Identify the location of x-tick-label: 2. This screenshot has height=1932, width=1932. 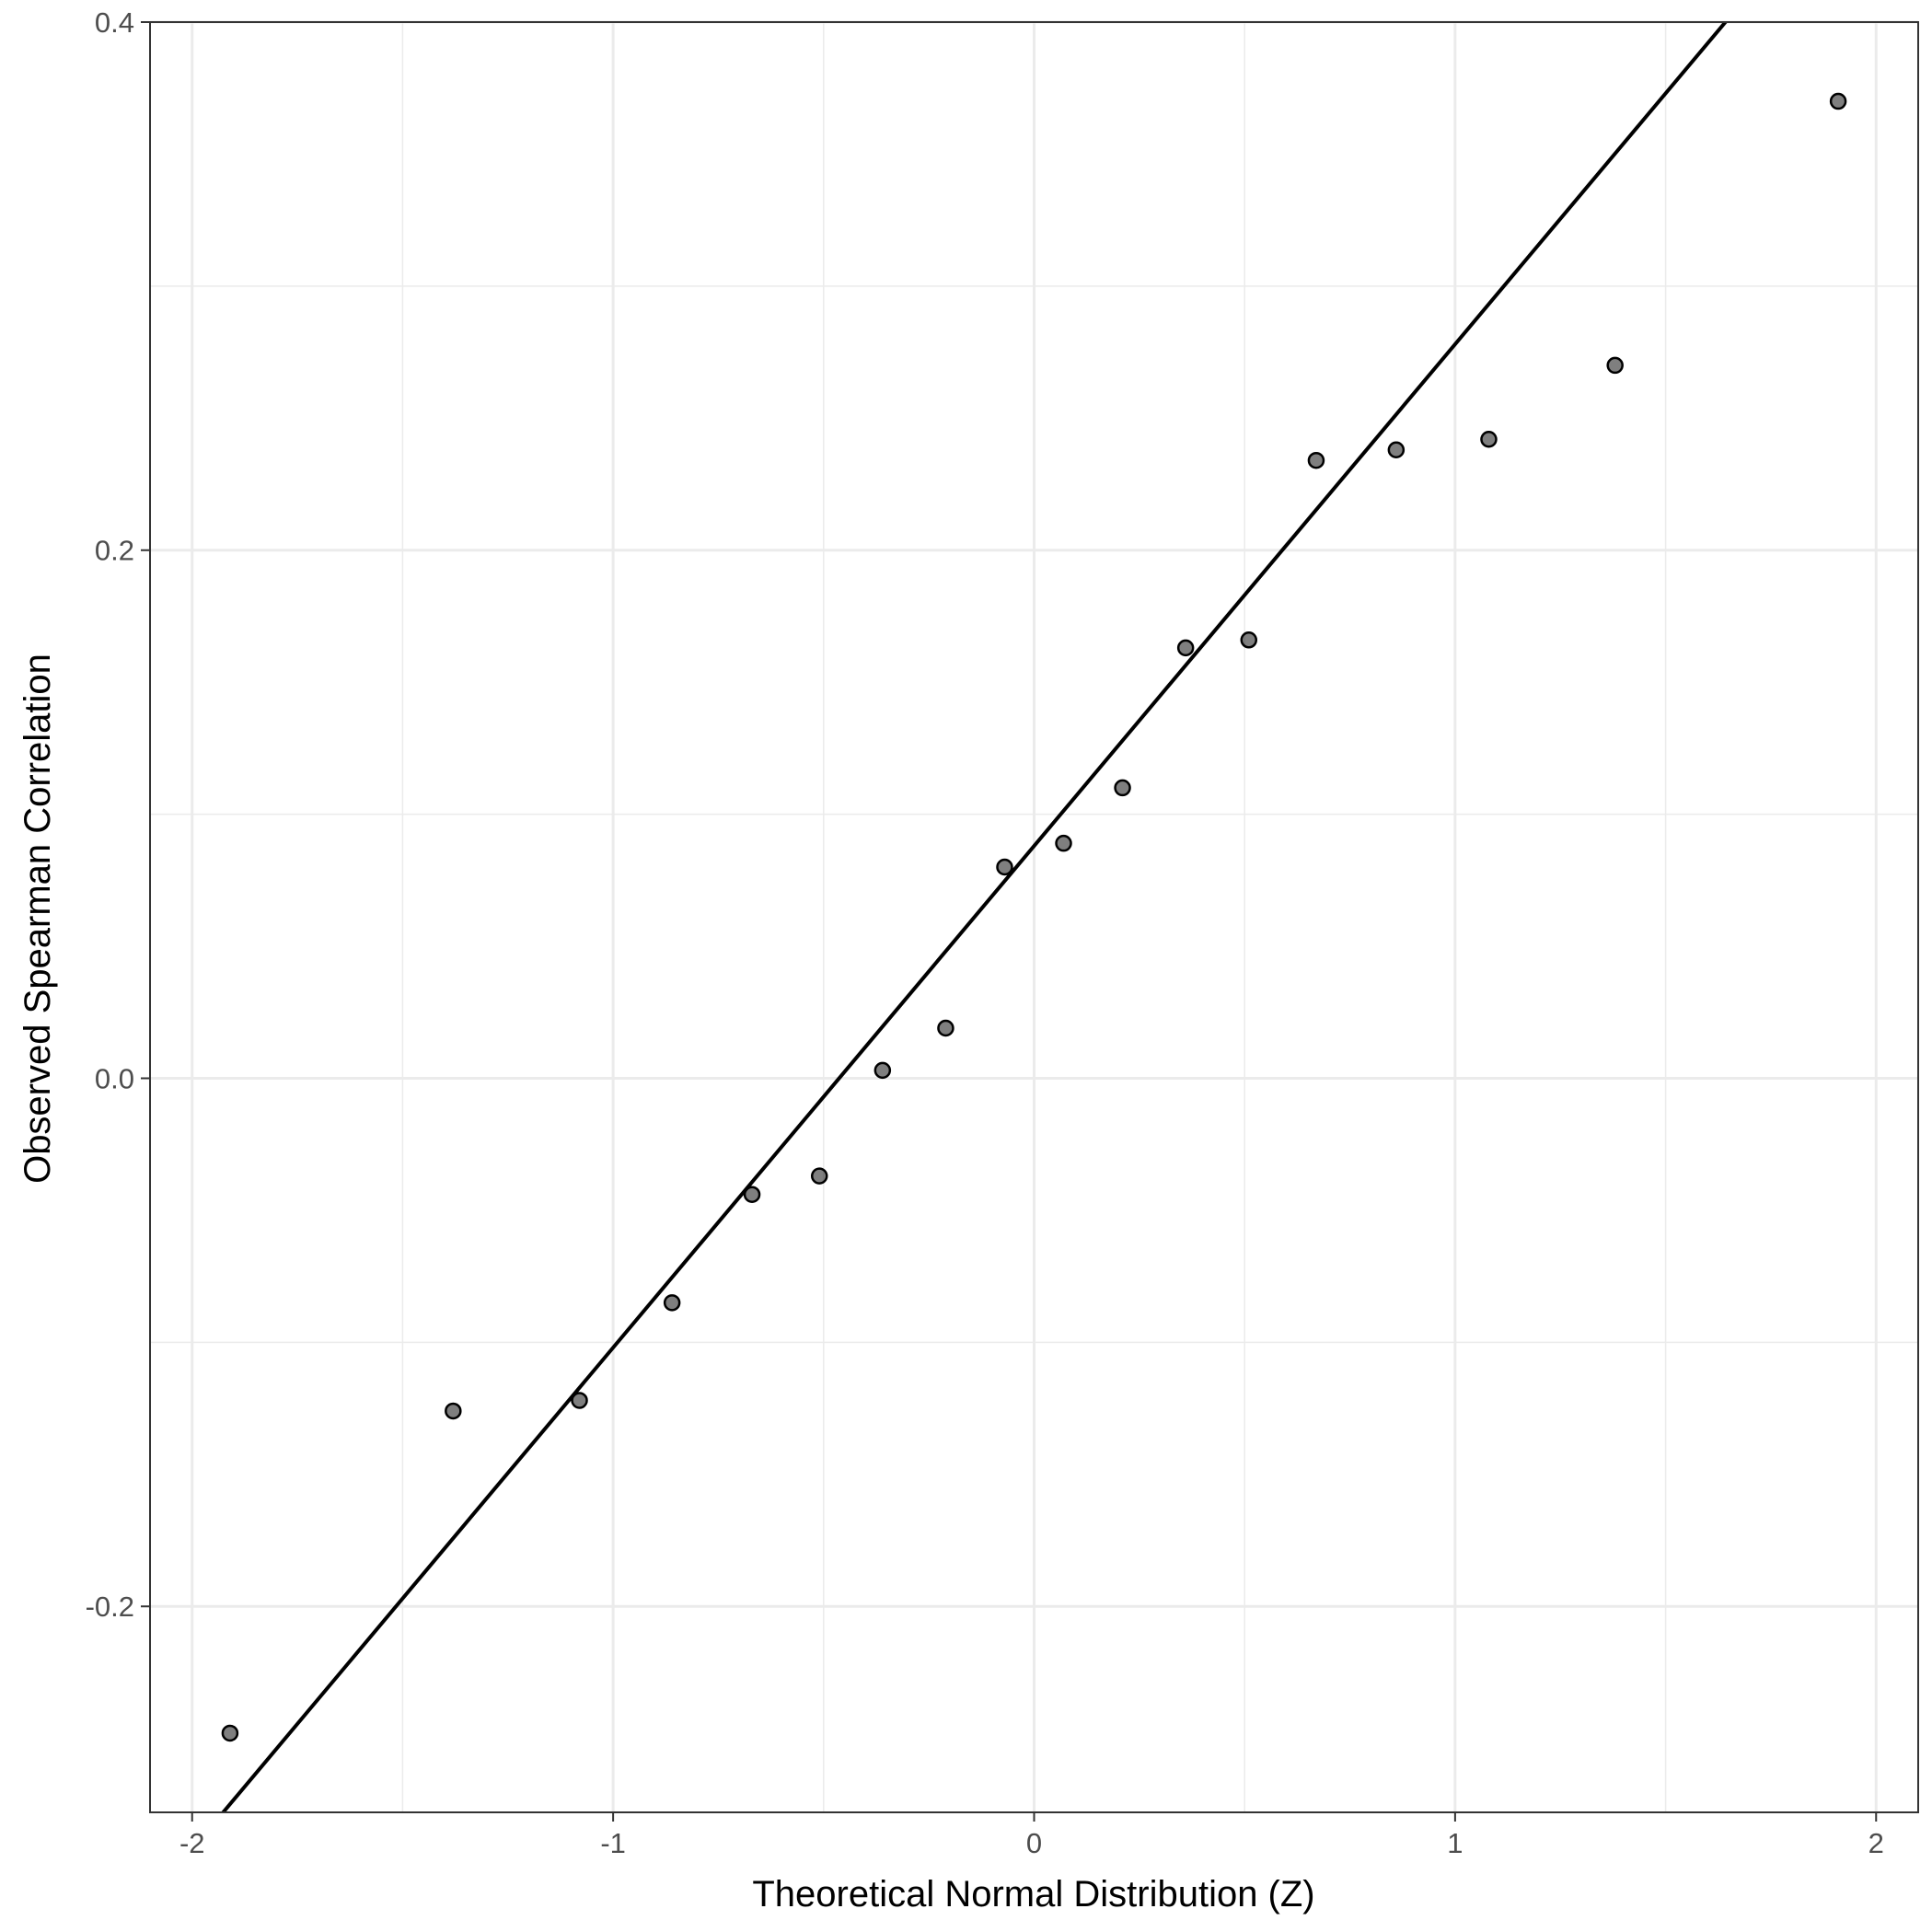
(1876, 1843).